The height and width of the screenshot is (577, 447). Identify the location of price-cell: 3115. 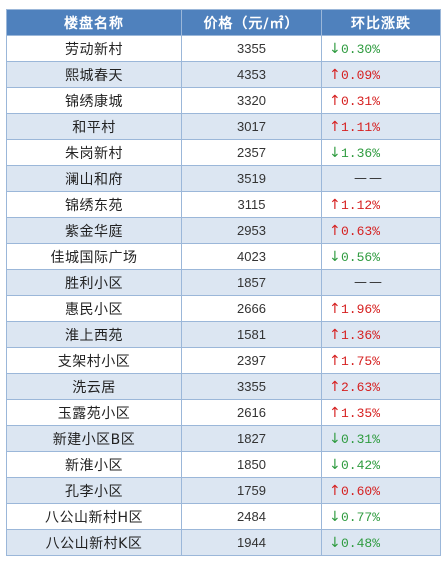
(251, 204).